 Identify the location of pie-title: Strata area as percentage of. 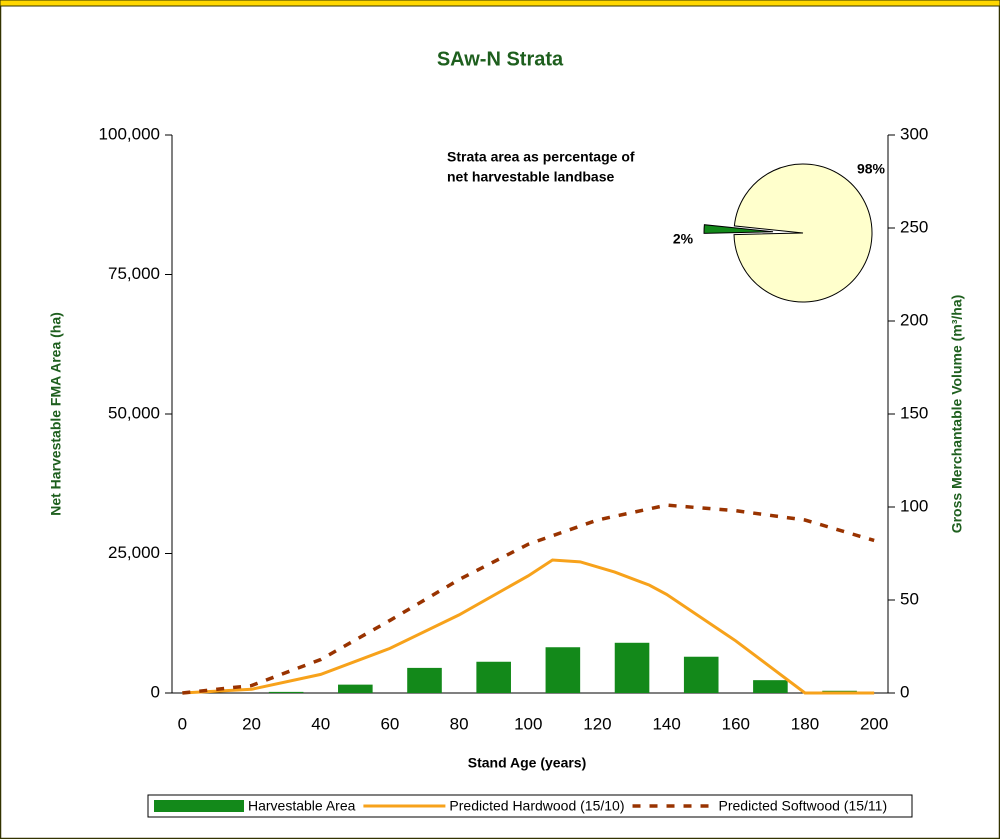
(541, 157).